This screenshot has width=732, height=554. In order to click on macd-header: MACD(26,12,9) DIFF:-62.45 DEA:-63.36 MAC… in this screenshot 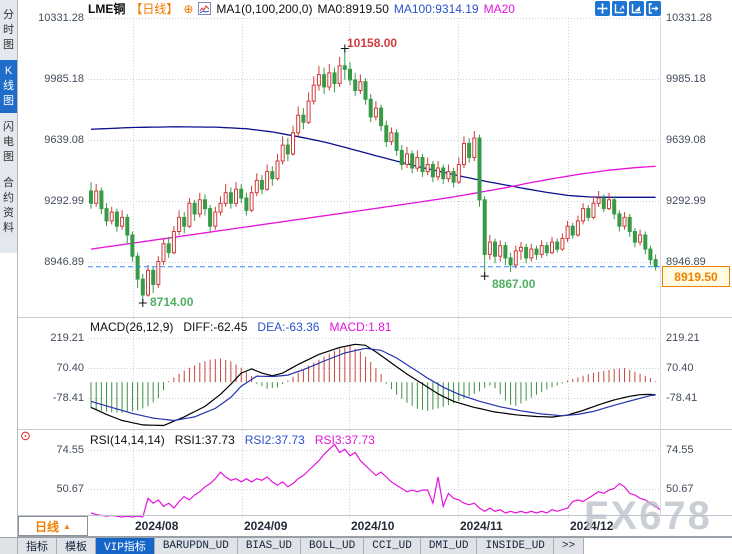, I will do `click(240, 327)`.